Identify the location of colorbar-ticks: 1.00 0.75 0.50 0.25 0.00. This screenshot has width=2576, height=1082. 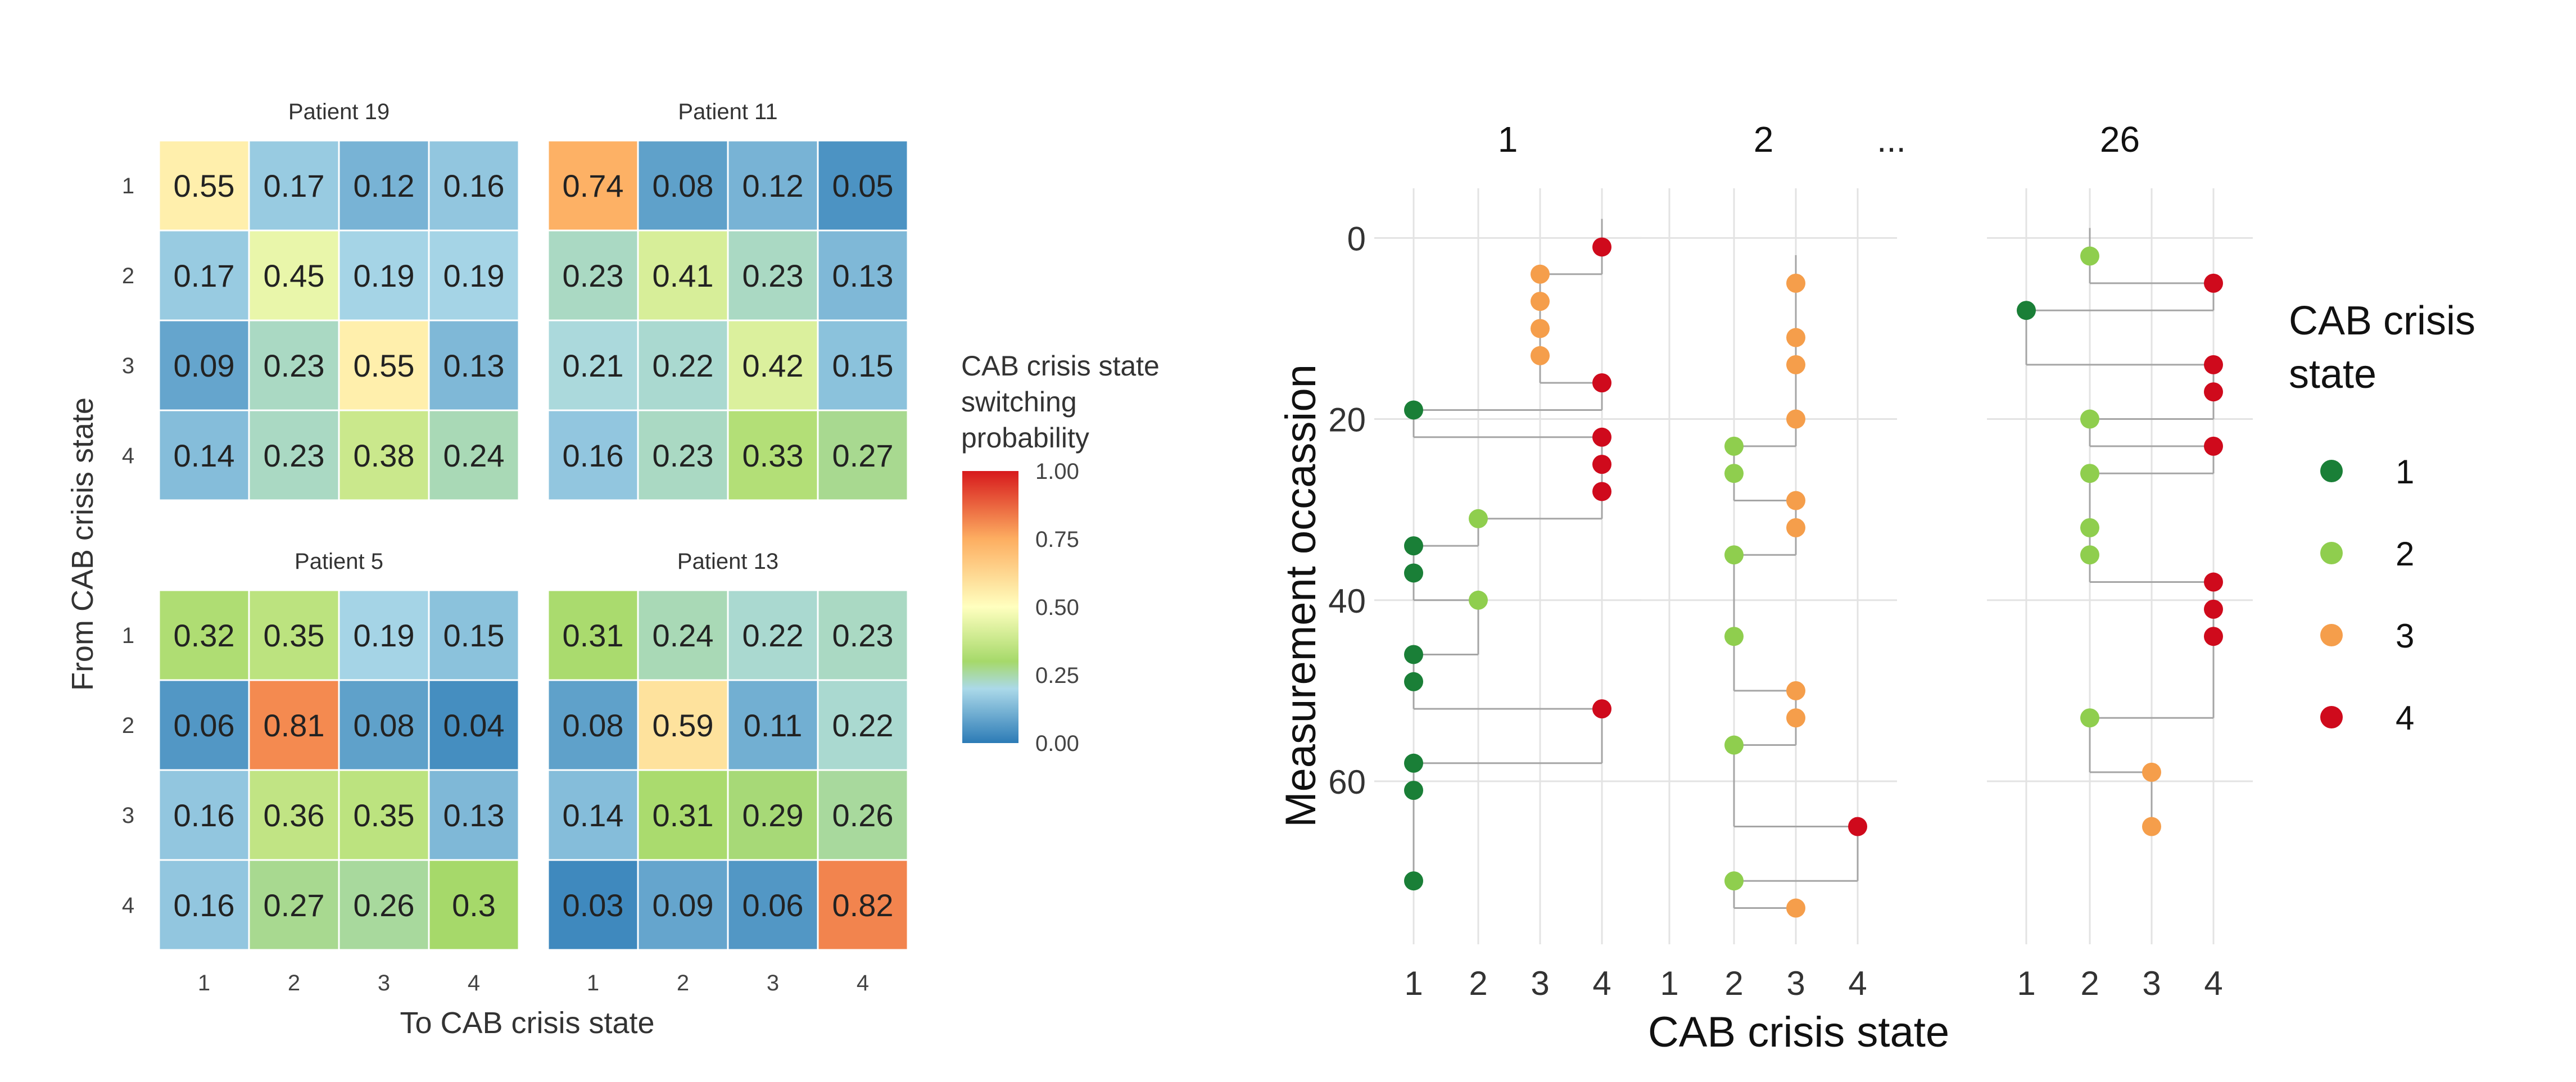
(1048, 607).